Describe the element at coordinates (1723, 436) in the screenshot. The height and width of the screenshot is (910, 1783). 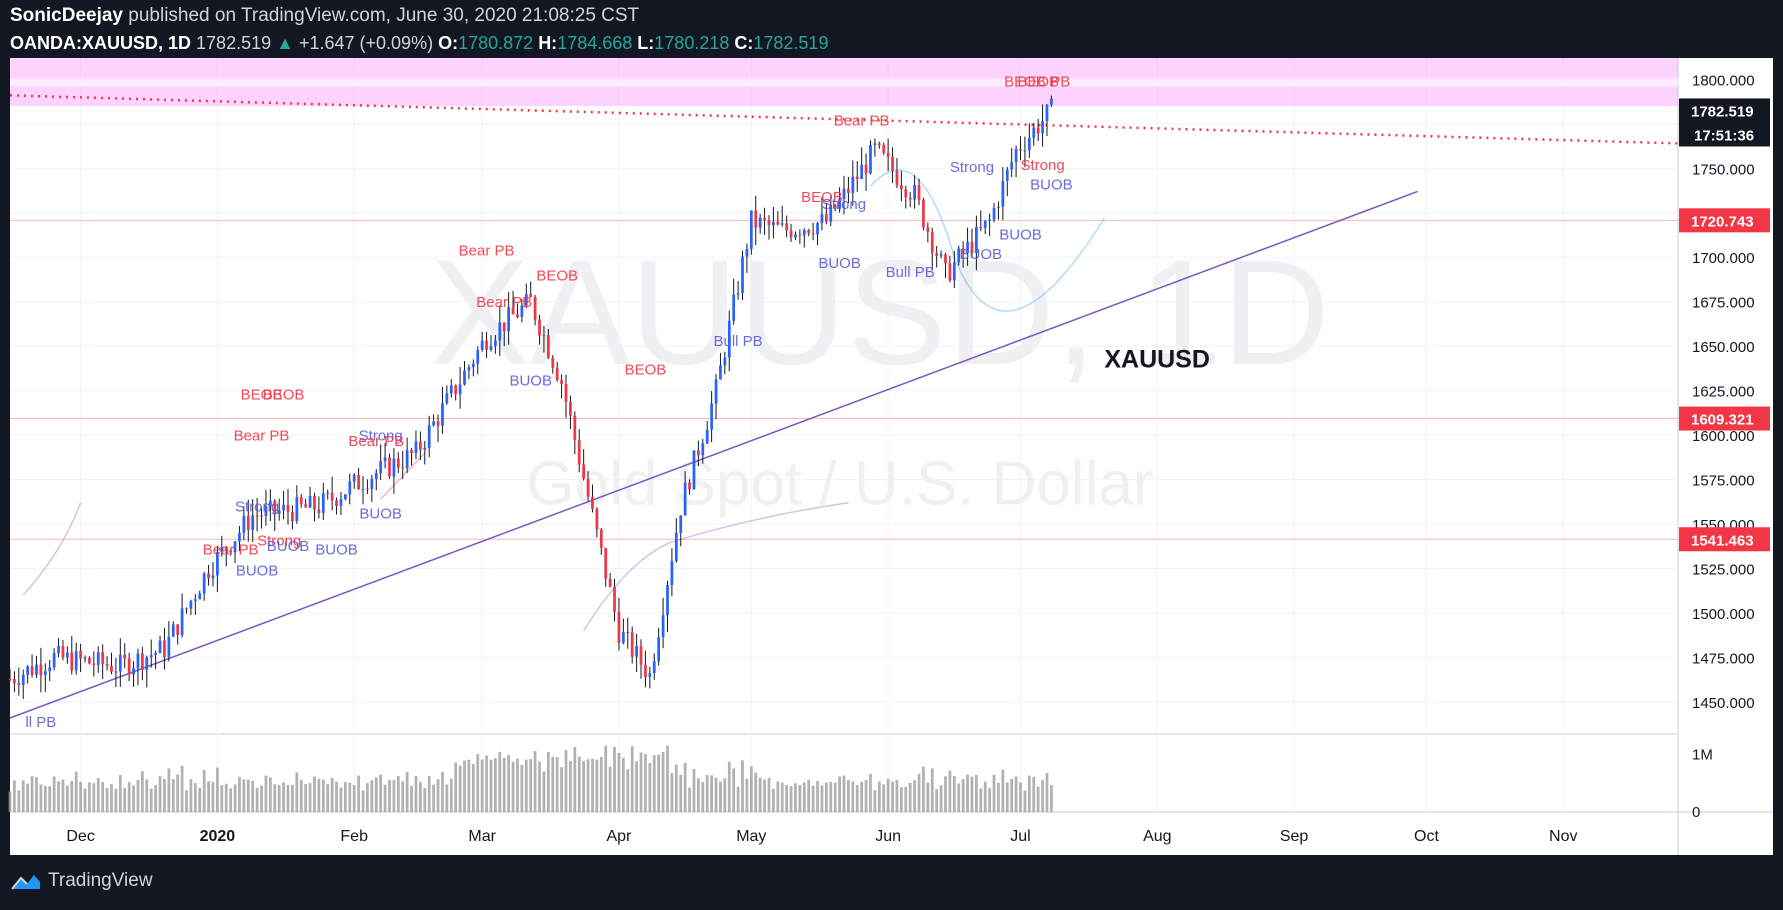
I see `price-tick-label: 1600.000` at that location.